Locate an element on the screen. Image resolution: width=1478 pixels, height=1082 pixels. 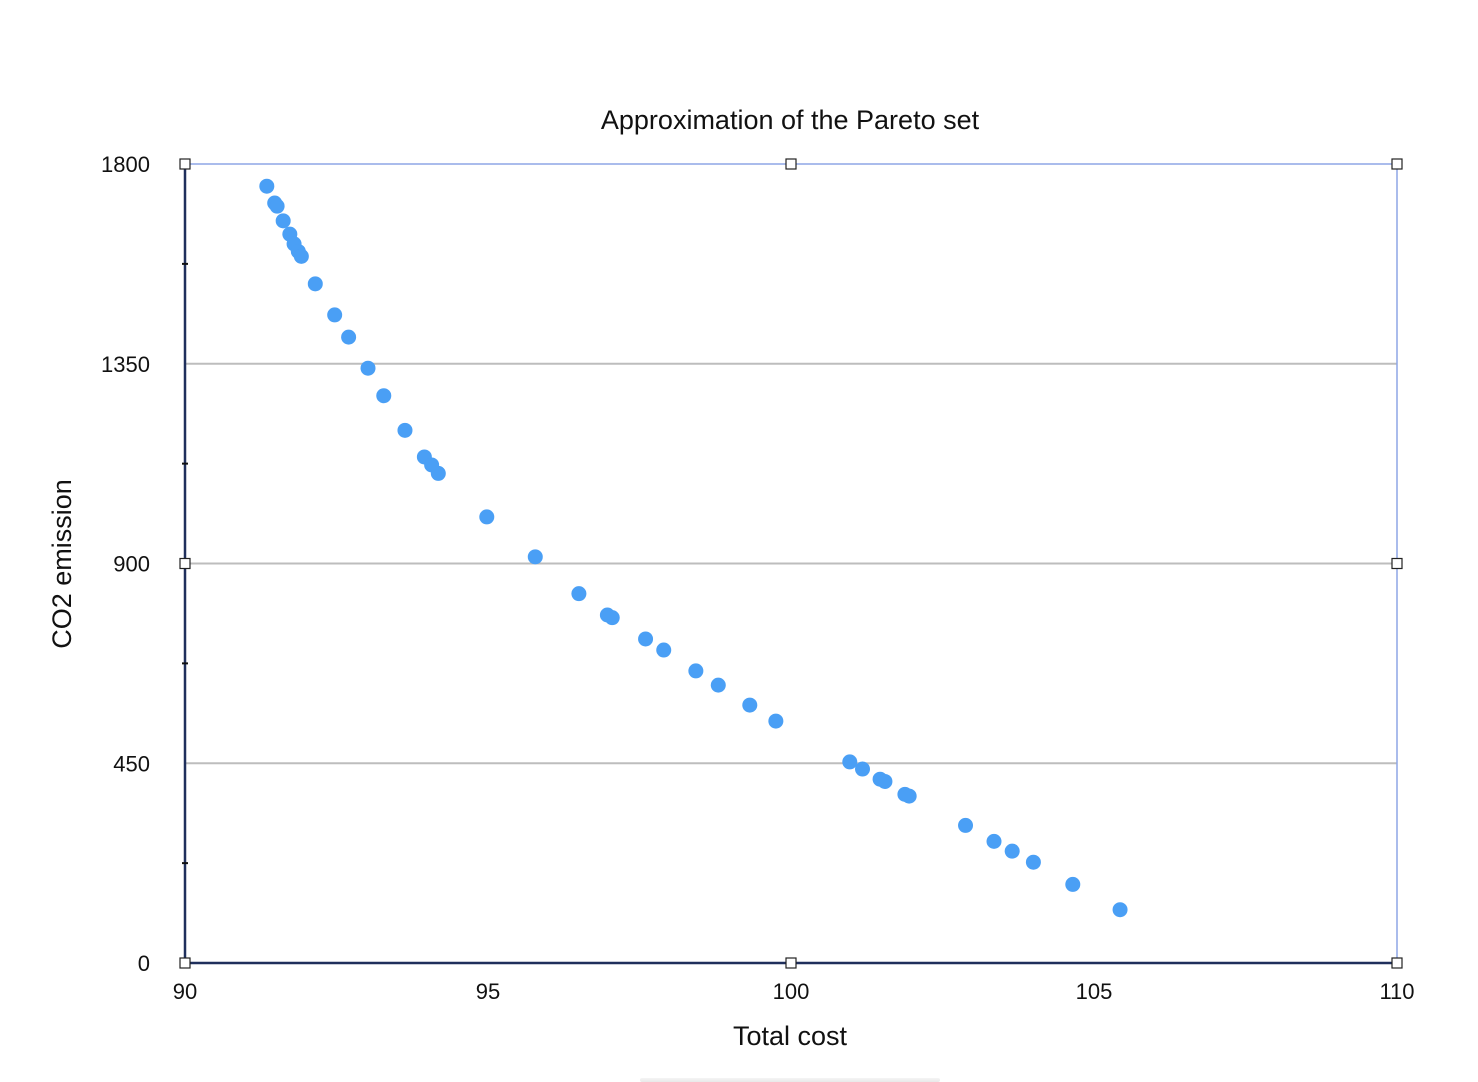
y-tick-label-2: 900 is located at coordinates (131, 564).